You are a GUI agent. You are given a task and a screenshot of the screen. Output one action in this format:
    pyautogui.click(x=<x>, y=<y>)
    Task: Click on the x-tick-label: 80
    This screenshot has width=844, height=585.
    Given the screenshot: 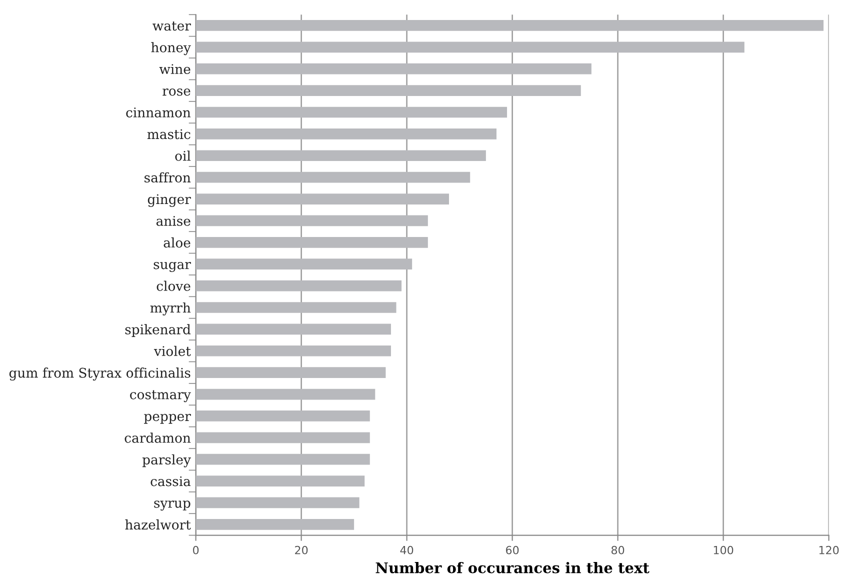 What is the action you would take?
    pyautogui.click(x=617, y=550)
    